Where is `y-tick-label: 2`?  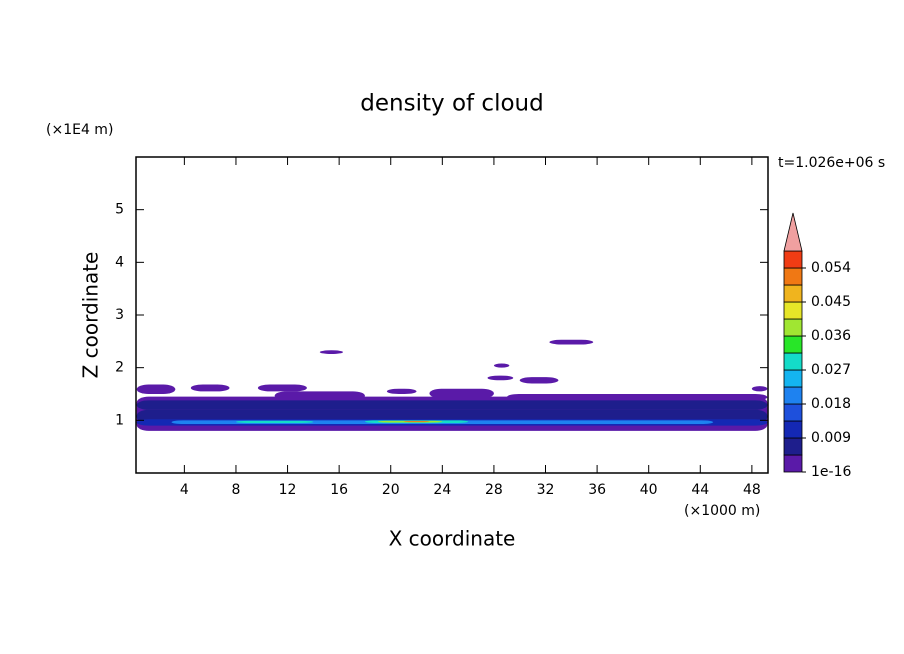 y-tick-label: 2 is located at coordinates (119, 368).